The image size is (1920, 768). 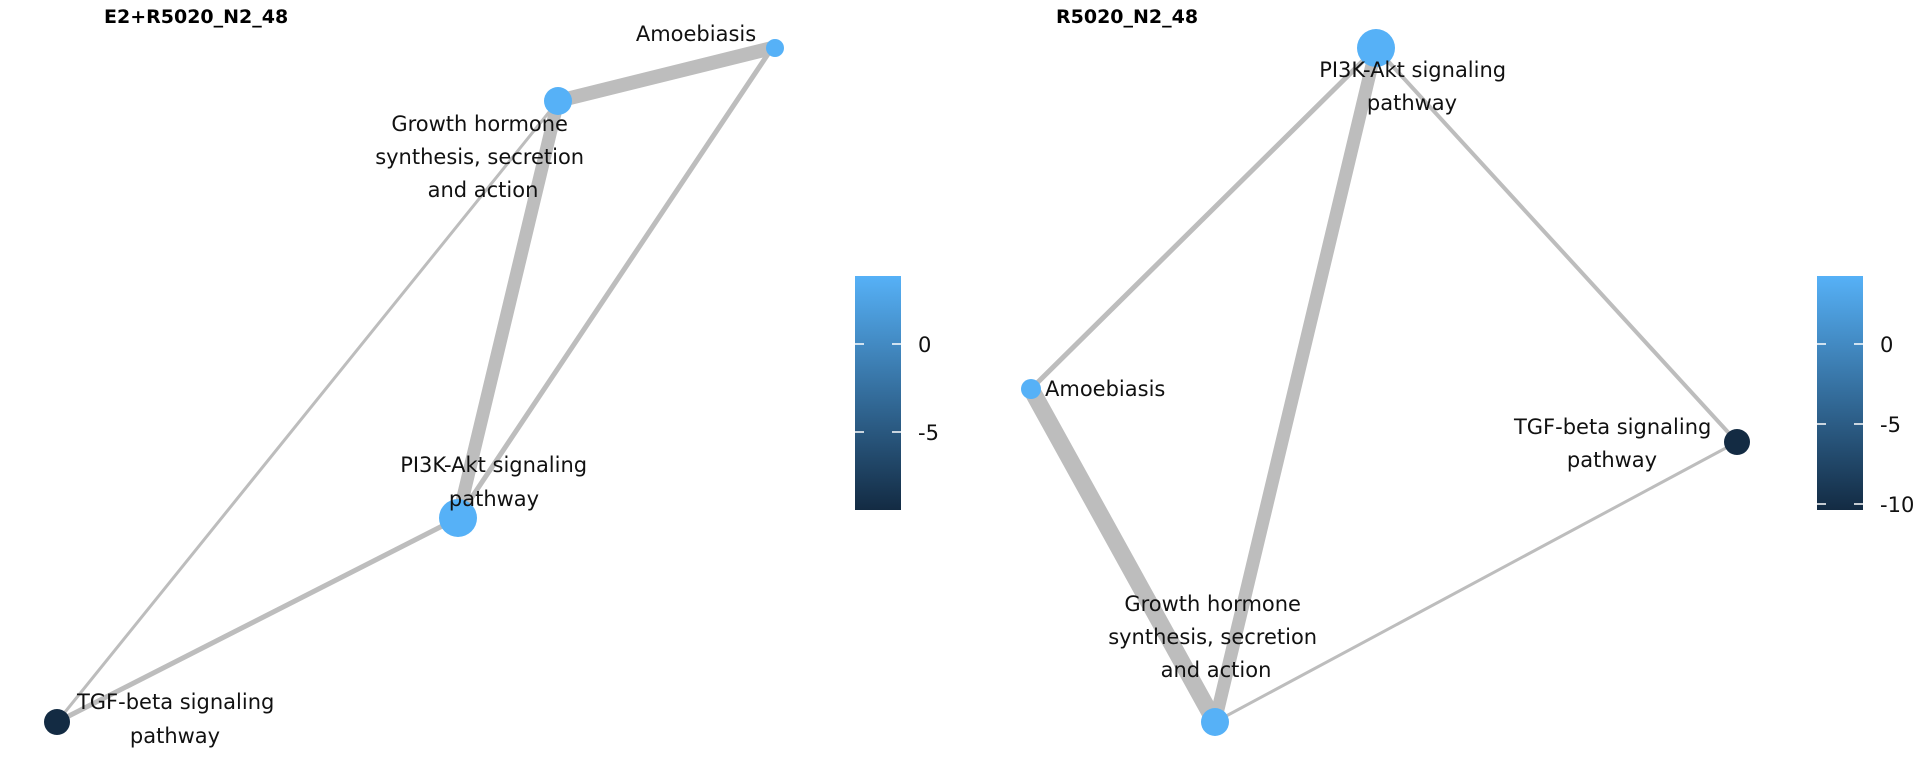 I want to click on edge-growth-pi3k, so click(x=508, y=309).